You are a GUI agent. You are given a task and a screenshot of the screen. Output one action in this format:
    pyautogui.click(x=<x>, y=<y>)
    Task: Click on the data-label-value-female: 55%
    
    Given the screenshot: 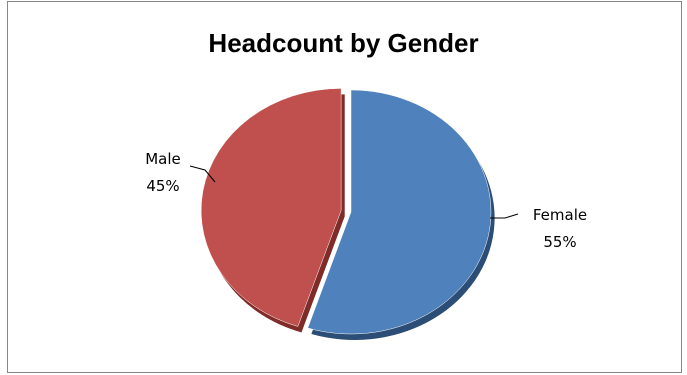 What is the action you would take?
    pyautogui.click(x=559, y=242)
    